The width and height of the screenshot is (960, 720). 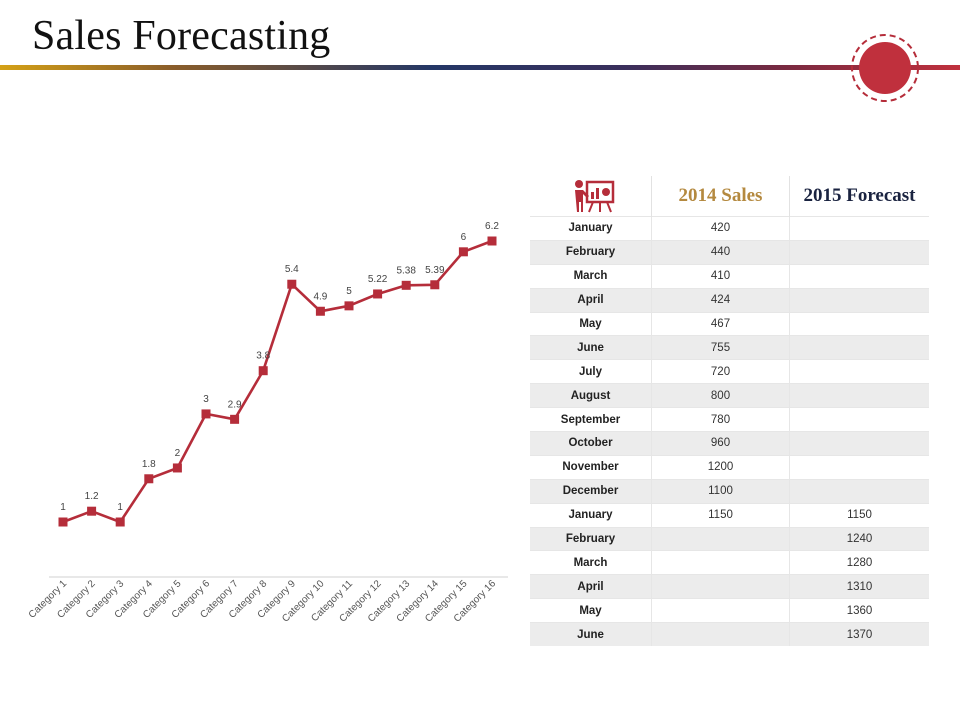 I want to click on table-header-icon-cell, so click(x=591, y=196).